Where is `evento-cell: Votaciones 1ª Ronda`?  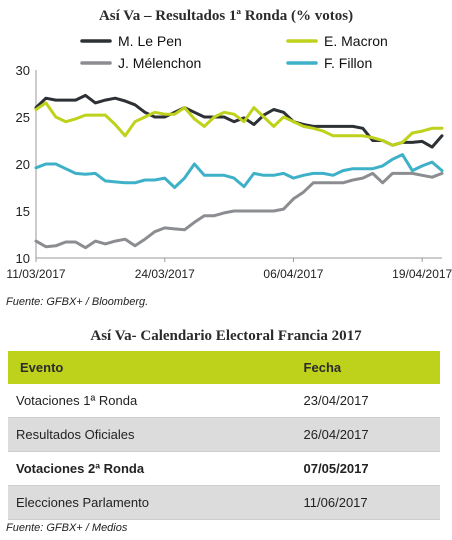
evento-cell: Votaciones 1ª Ronda is located at coordinates (156, 401).